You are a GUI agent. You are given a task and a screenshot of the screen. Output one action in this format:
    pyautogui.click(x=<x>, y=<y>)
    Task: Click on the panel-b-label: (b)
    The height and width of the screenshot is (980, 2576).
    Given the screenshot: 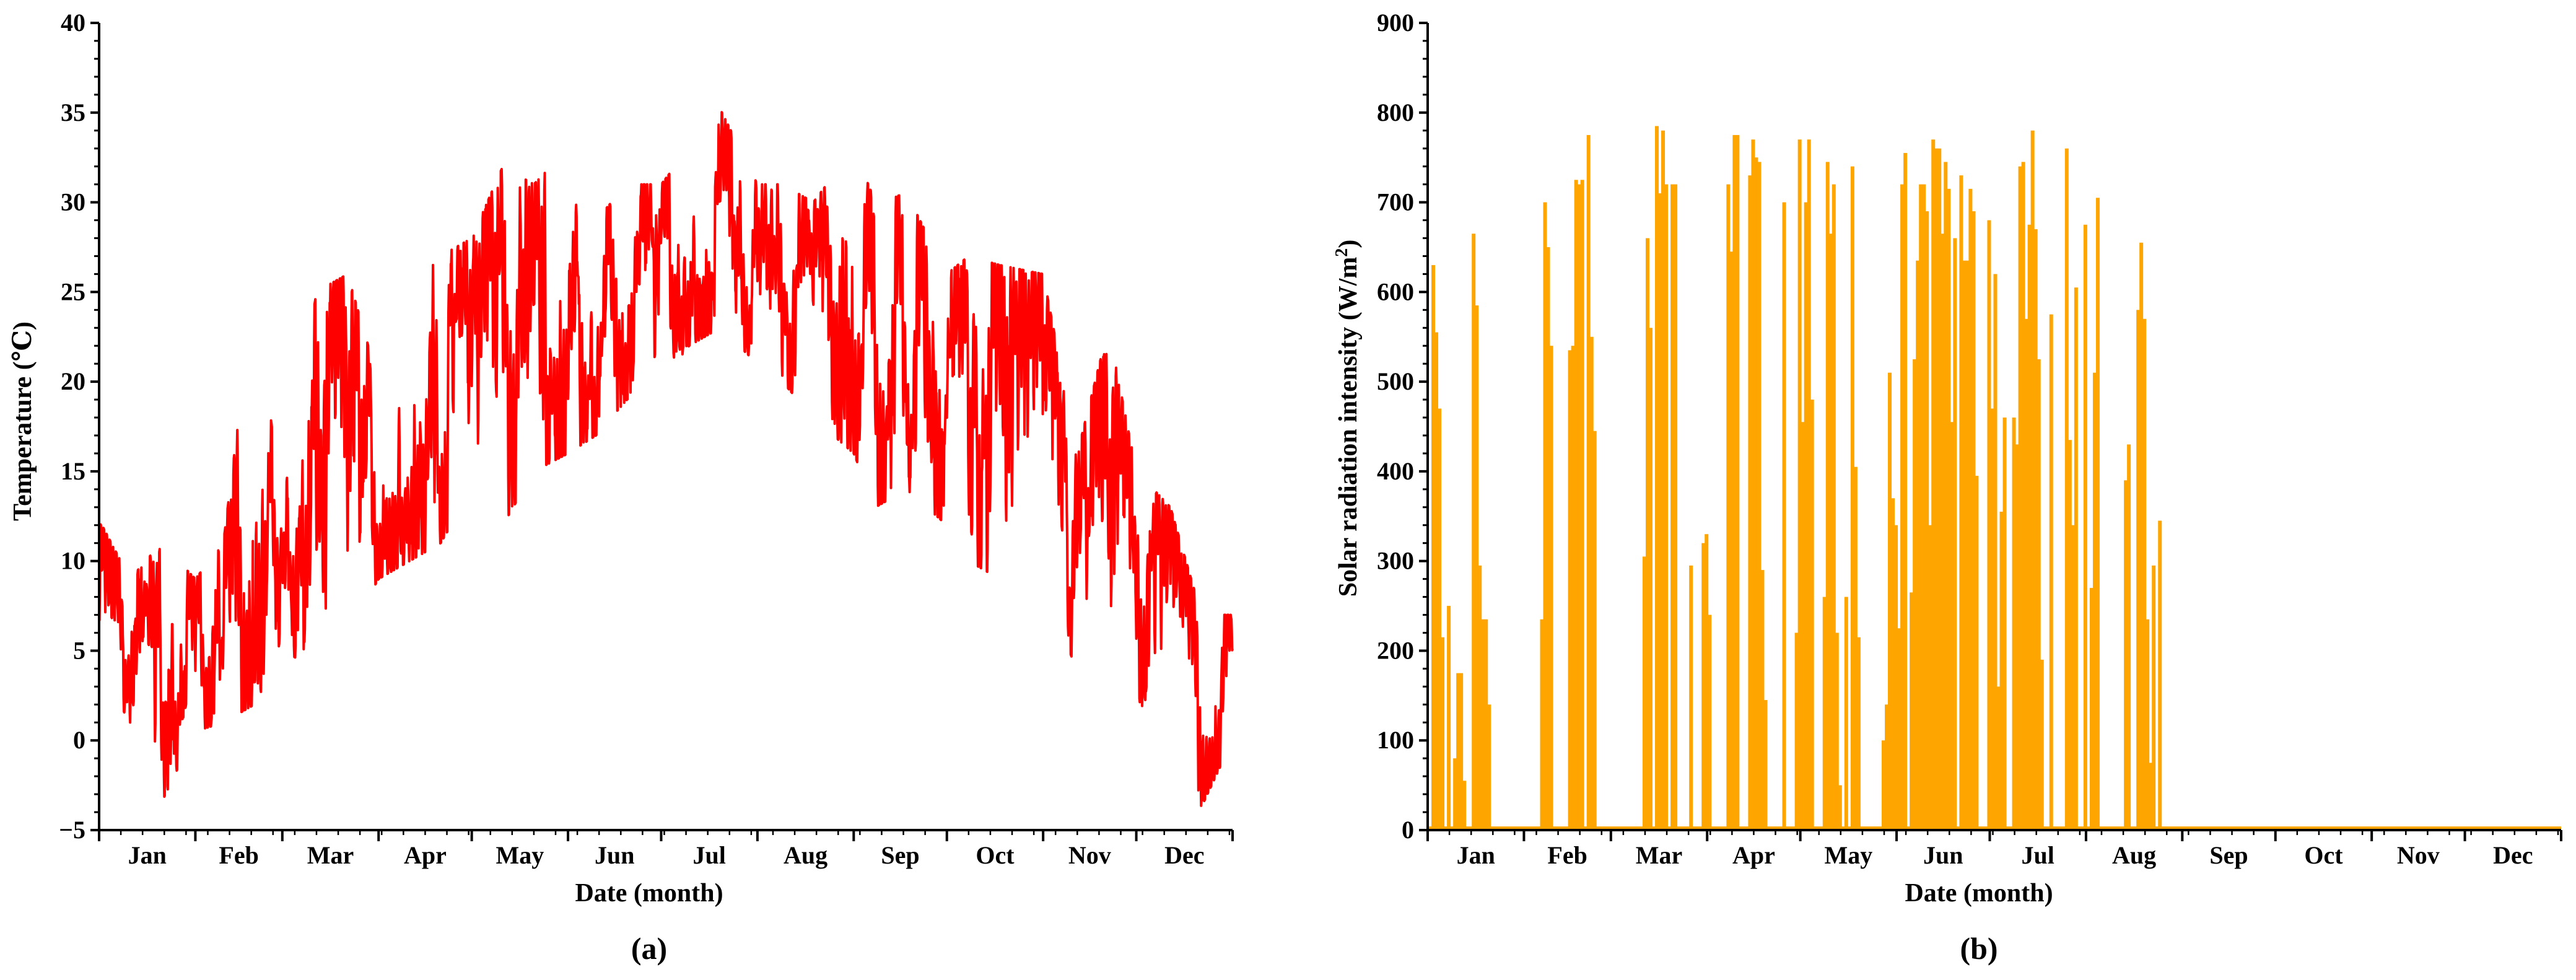 What is the action you would take?
    pyautogui.click(x=1978, y=948)
    